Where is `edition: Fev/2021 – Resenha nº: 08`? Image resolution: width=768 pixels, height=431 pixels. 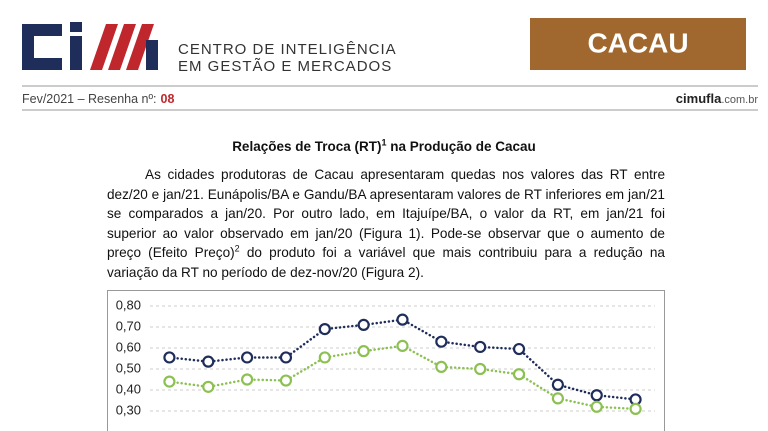 edition: Fev/2021 – Resenha nº: 08 is located at coordinates (98, 99).